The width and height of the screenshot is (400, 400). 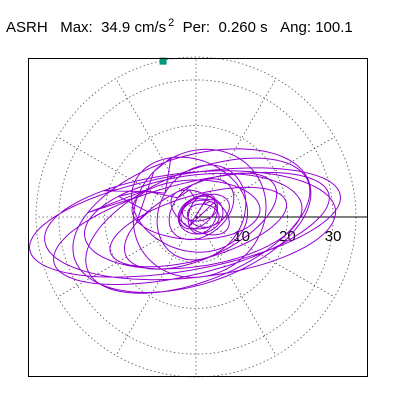 What do you see at coordinates (196, 27) in the screenshot?
I see `period-label: Per:` at bounding box center [196, 27].